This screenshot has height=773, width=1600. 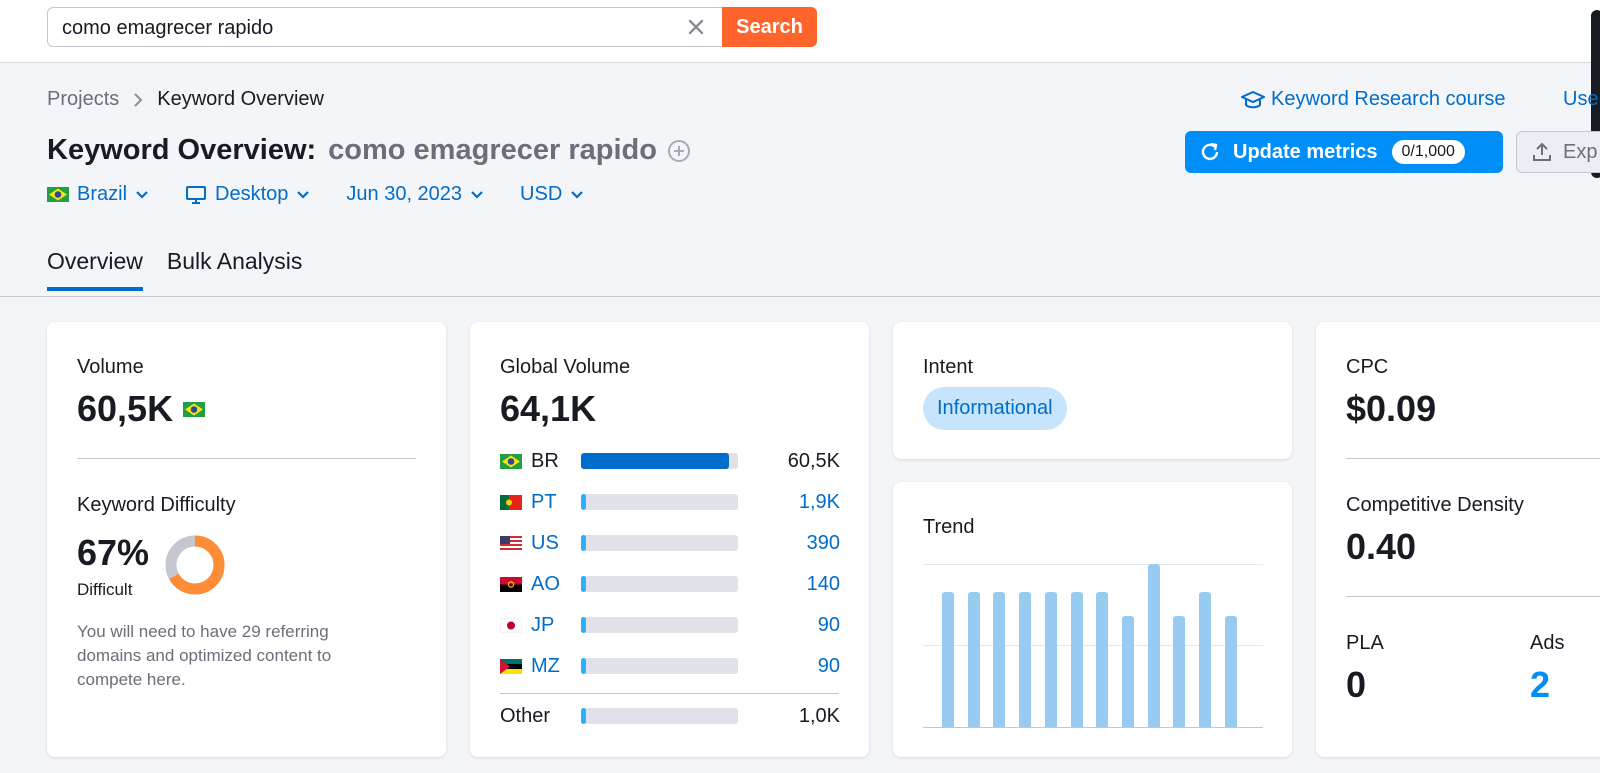 What do you see at coordinates (95, 269) in the screenshot?
I see `tab-overview: Overview` at bounding box center [95, 269].